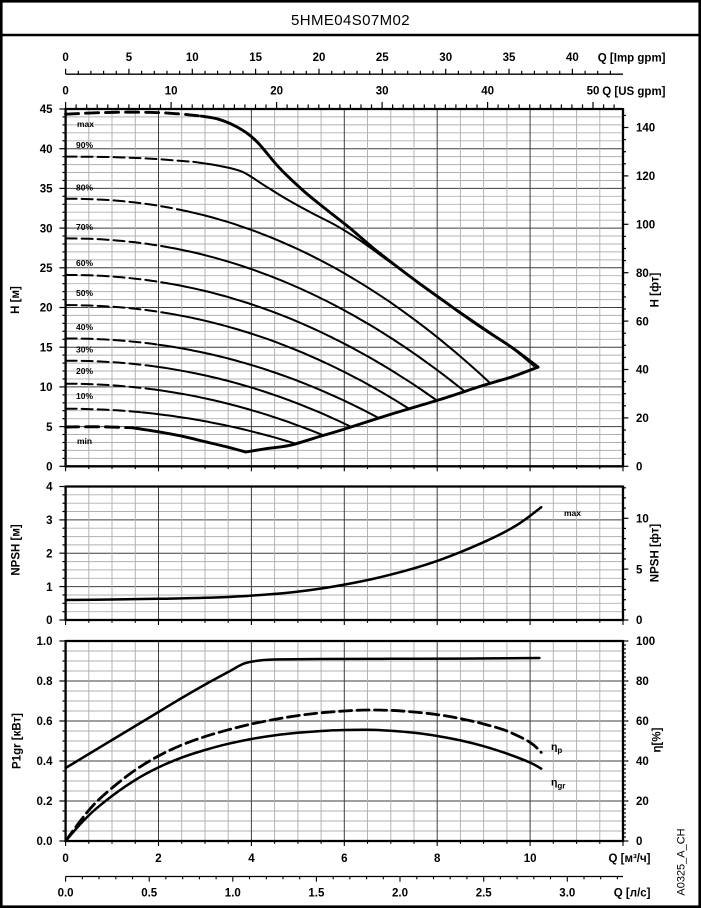 This screenshot has height=908, width=701. What do you see at coordinates (84, 327) in the screenshot?
I see `svg-text: 40%` at bounding box center [84, 327].